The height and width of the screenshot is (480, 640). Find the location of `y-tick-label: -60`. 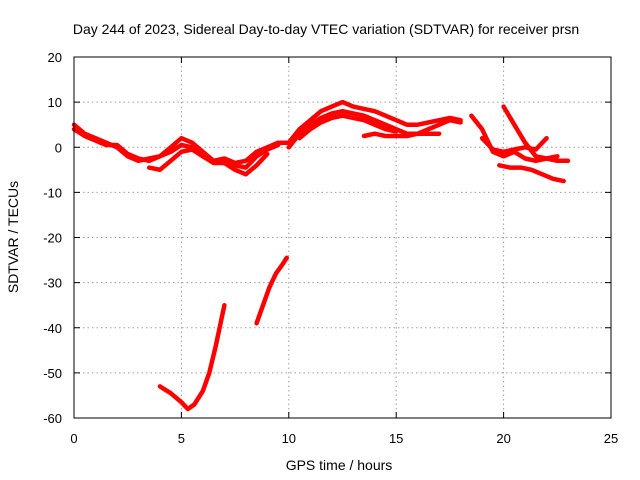

y-tick-label: -60 is located at coordinates (52, 418).